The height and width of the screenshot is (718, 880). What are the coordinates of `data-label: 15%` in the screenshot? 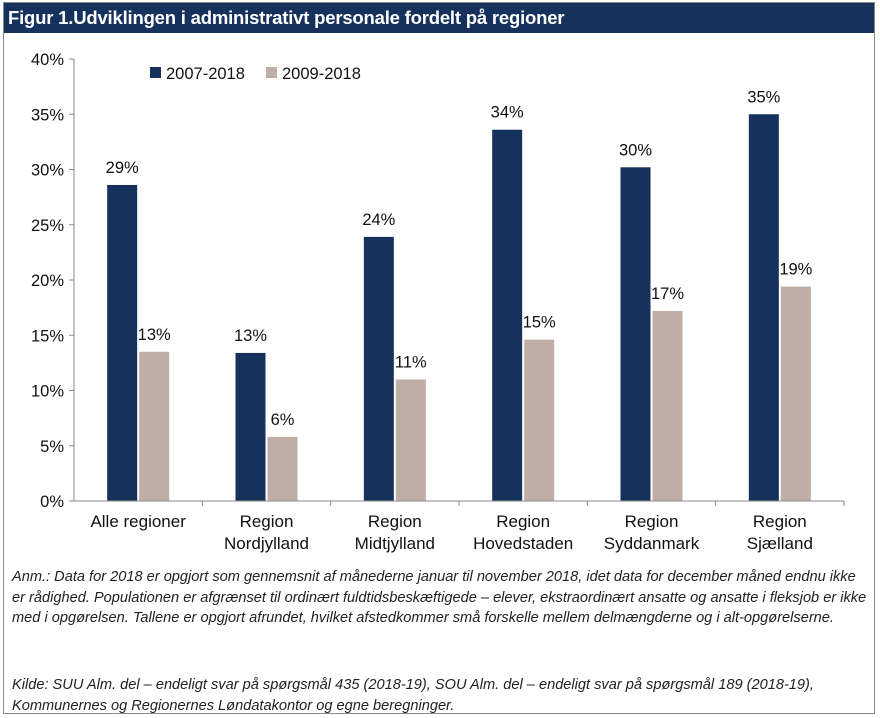 It's located at (539, 323).